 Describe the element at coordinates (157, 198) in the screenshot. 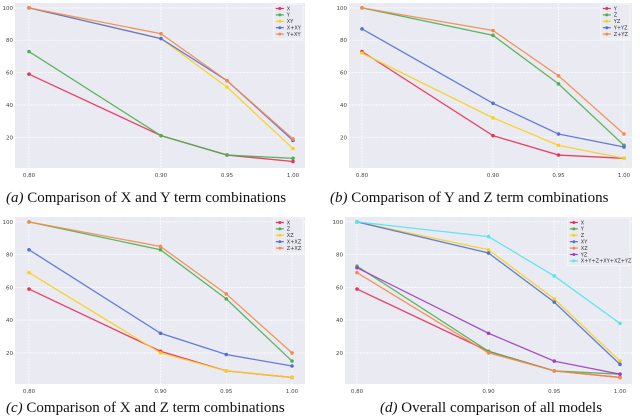

I see `caption-text: Comparison of X and Y term combinations` at that location.